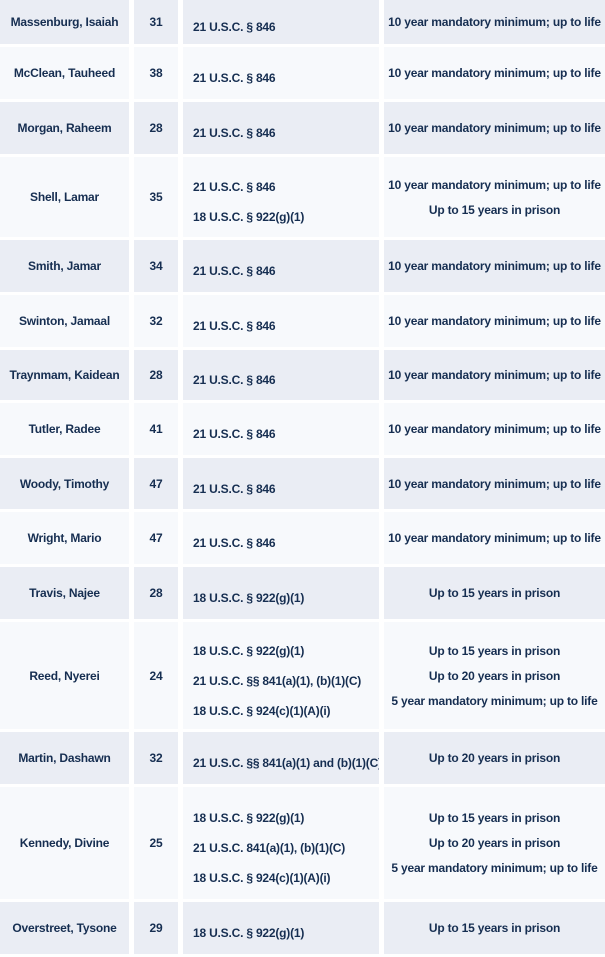 Image resolution: width=605 pixels, height=957 pixels. I want to click on defendant-age-cell: 35, so click(156, 197).